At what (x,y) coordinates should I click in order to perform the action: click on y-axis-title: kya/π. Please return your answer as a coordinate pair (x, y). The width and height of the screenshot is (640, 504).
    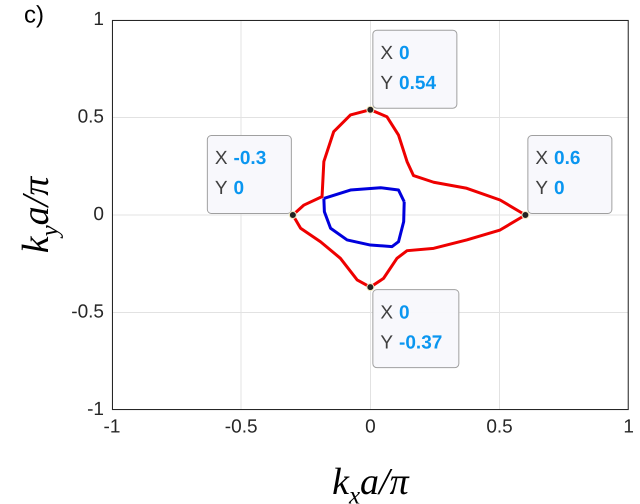
    Looking at the image, I should click on (39, 215).